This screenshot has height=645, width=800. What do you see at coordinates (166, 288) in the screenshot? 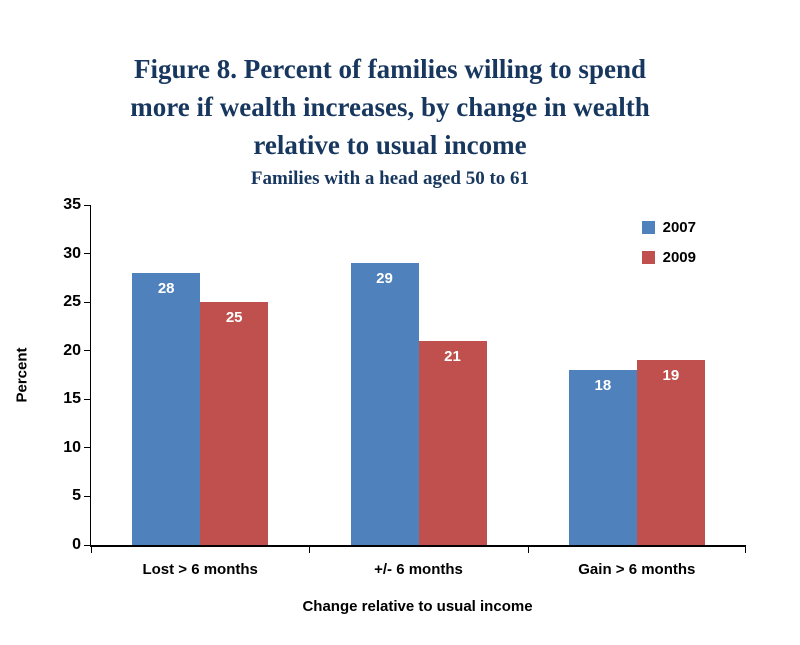
I see `bar-value-label: 28` at bounding box center [166, 288].